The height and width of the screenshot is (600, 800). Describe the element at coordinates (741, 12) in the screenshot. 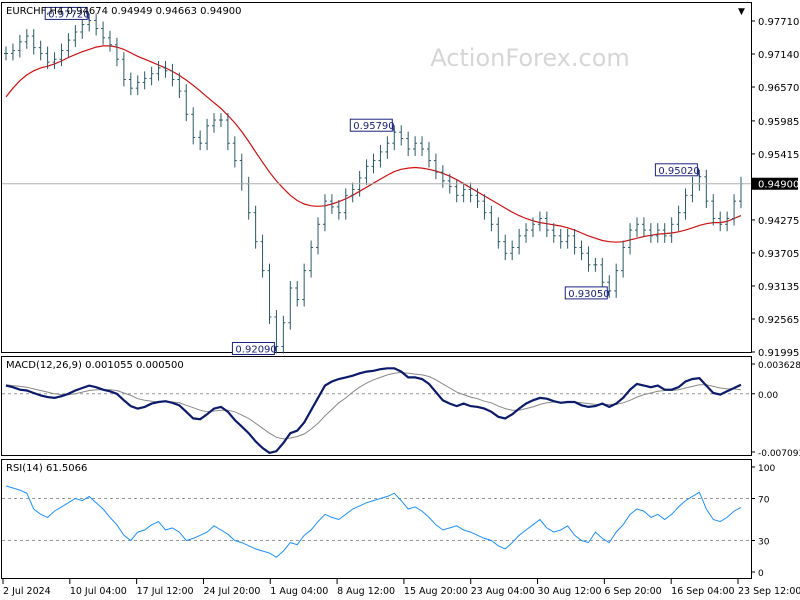

I see `collapse-arrow-icon: ▼` at that location.